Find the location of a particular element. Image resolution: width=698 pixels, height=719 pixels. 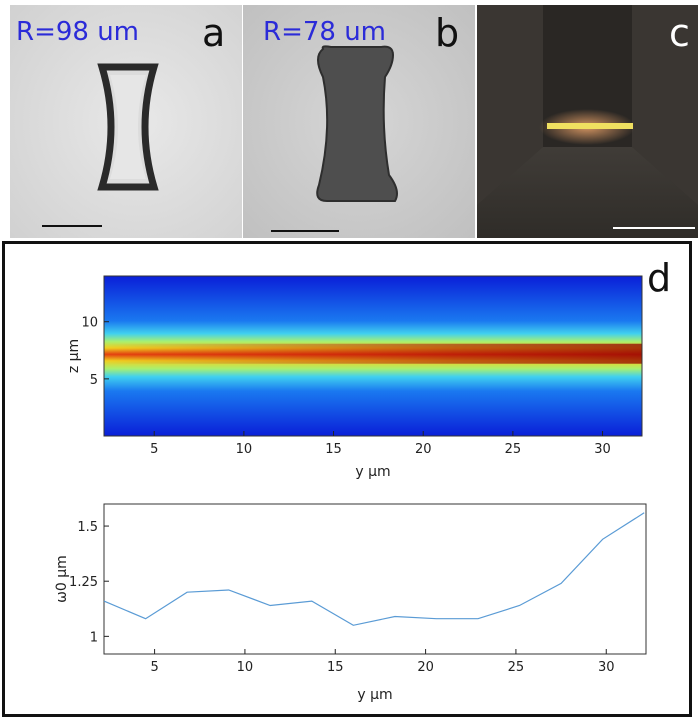

beam-line is located at coordinates (590, 126).